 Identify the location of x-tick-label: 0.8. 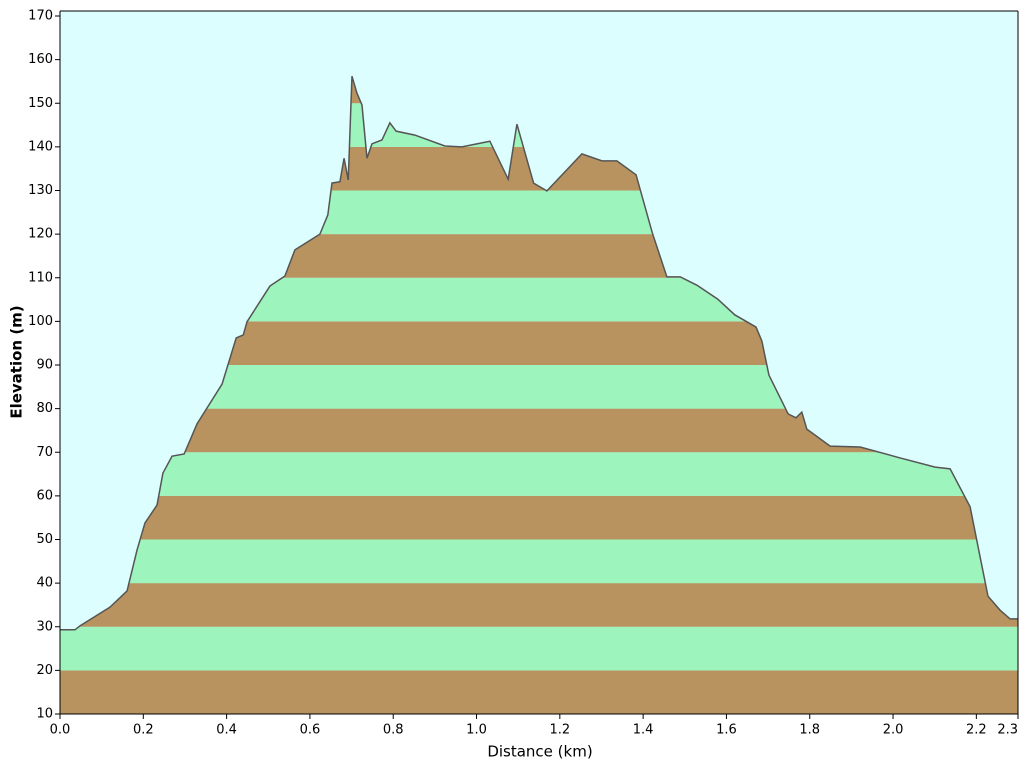
(393, 730).